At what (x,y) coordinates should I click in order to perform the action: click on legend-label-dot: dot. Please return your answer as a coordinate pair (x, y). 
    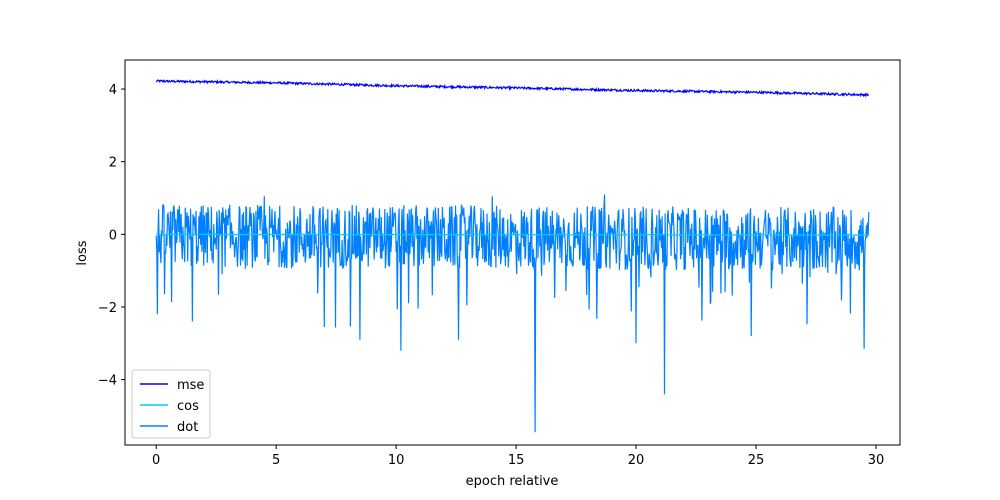
    Looking at the image, I should click on (187, 427).